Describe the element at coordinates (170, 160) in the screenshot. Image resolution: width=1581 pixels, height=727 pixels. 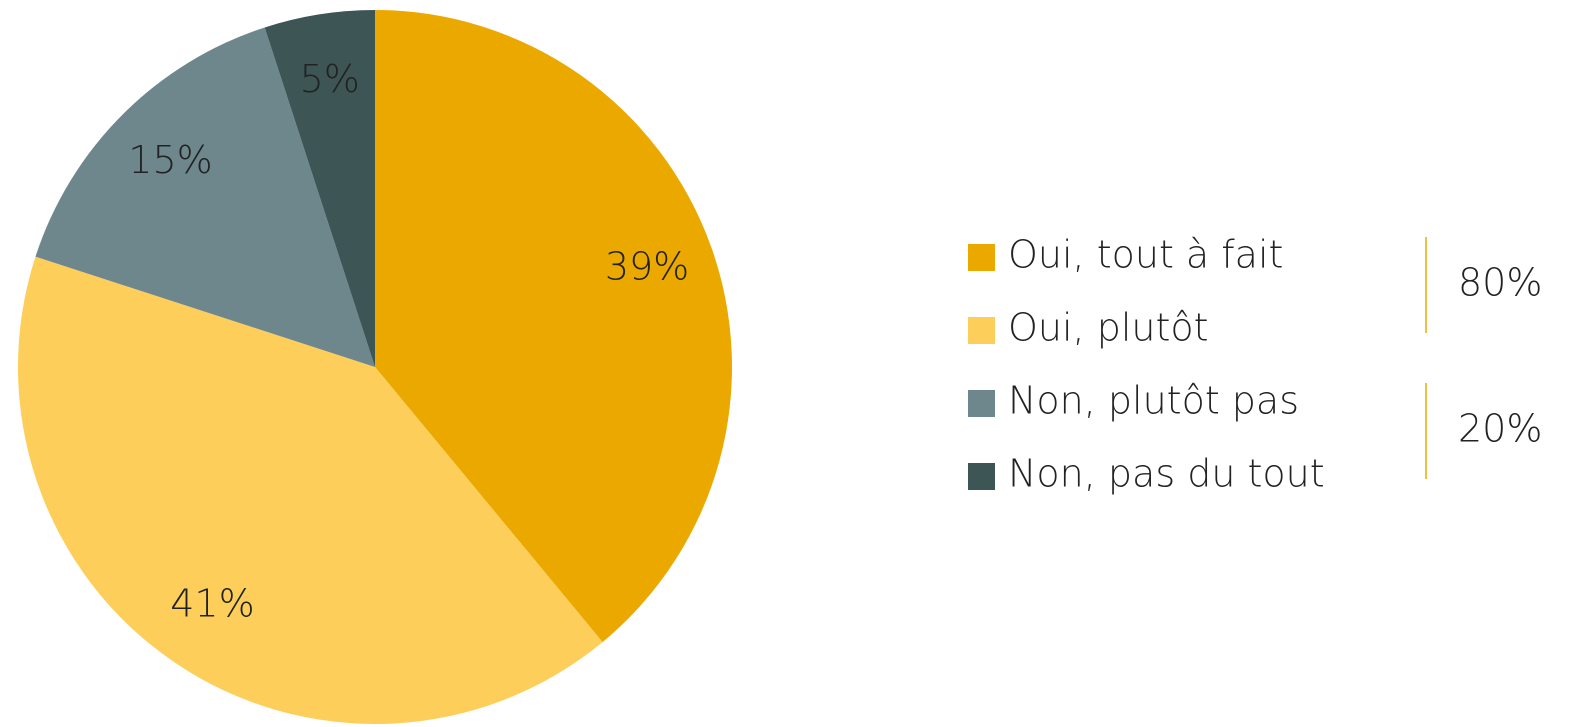
I see `data-label: 15%` at that location.